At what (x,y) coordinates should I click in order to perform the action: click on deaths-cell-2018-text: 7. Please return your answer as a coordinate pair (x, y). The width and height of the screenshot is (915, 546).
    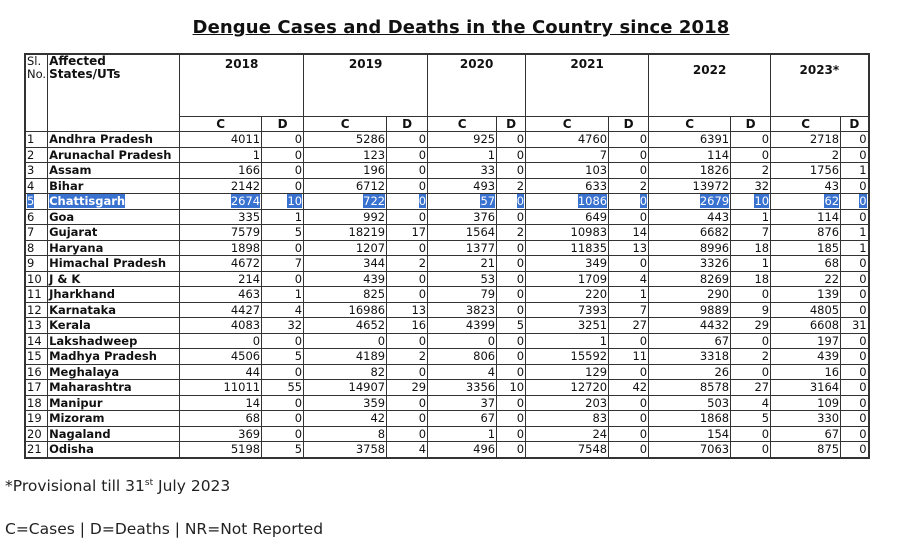
    Looking at the image, I should click on (298, 263).